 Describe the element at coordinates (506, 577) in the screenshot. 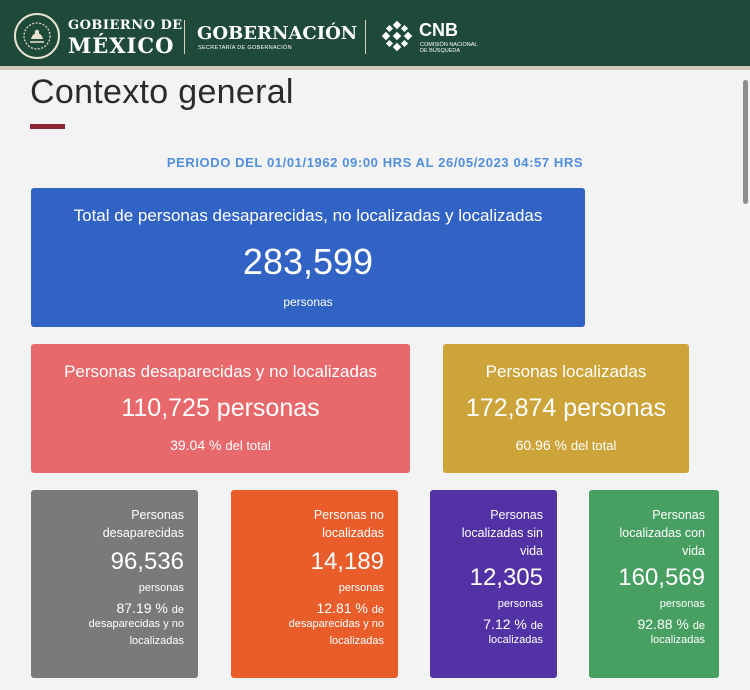

I see `card-value: 12,305` at that location.